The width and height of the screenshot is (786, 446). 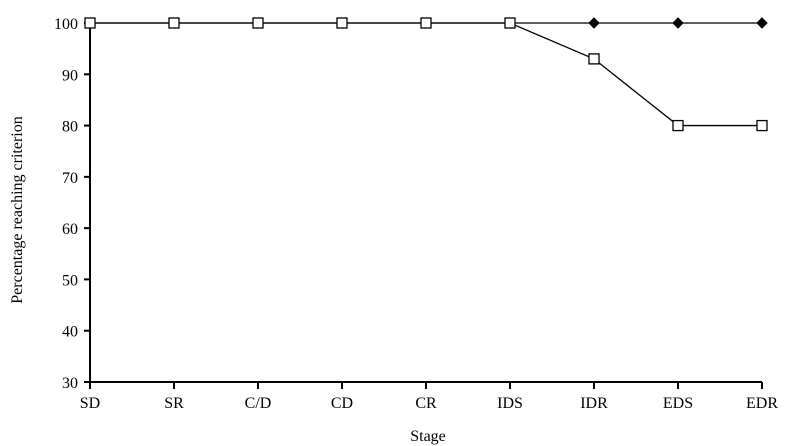 I want to click on y-tick-label: 60, so click(x=70, y=229).